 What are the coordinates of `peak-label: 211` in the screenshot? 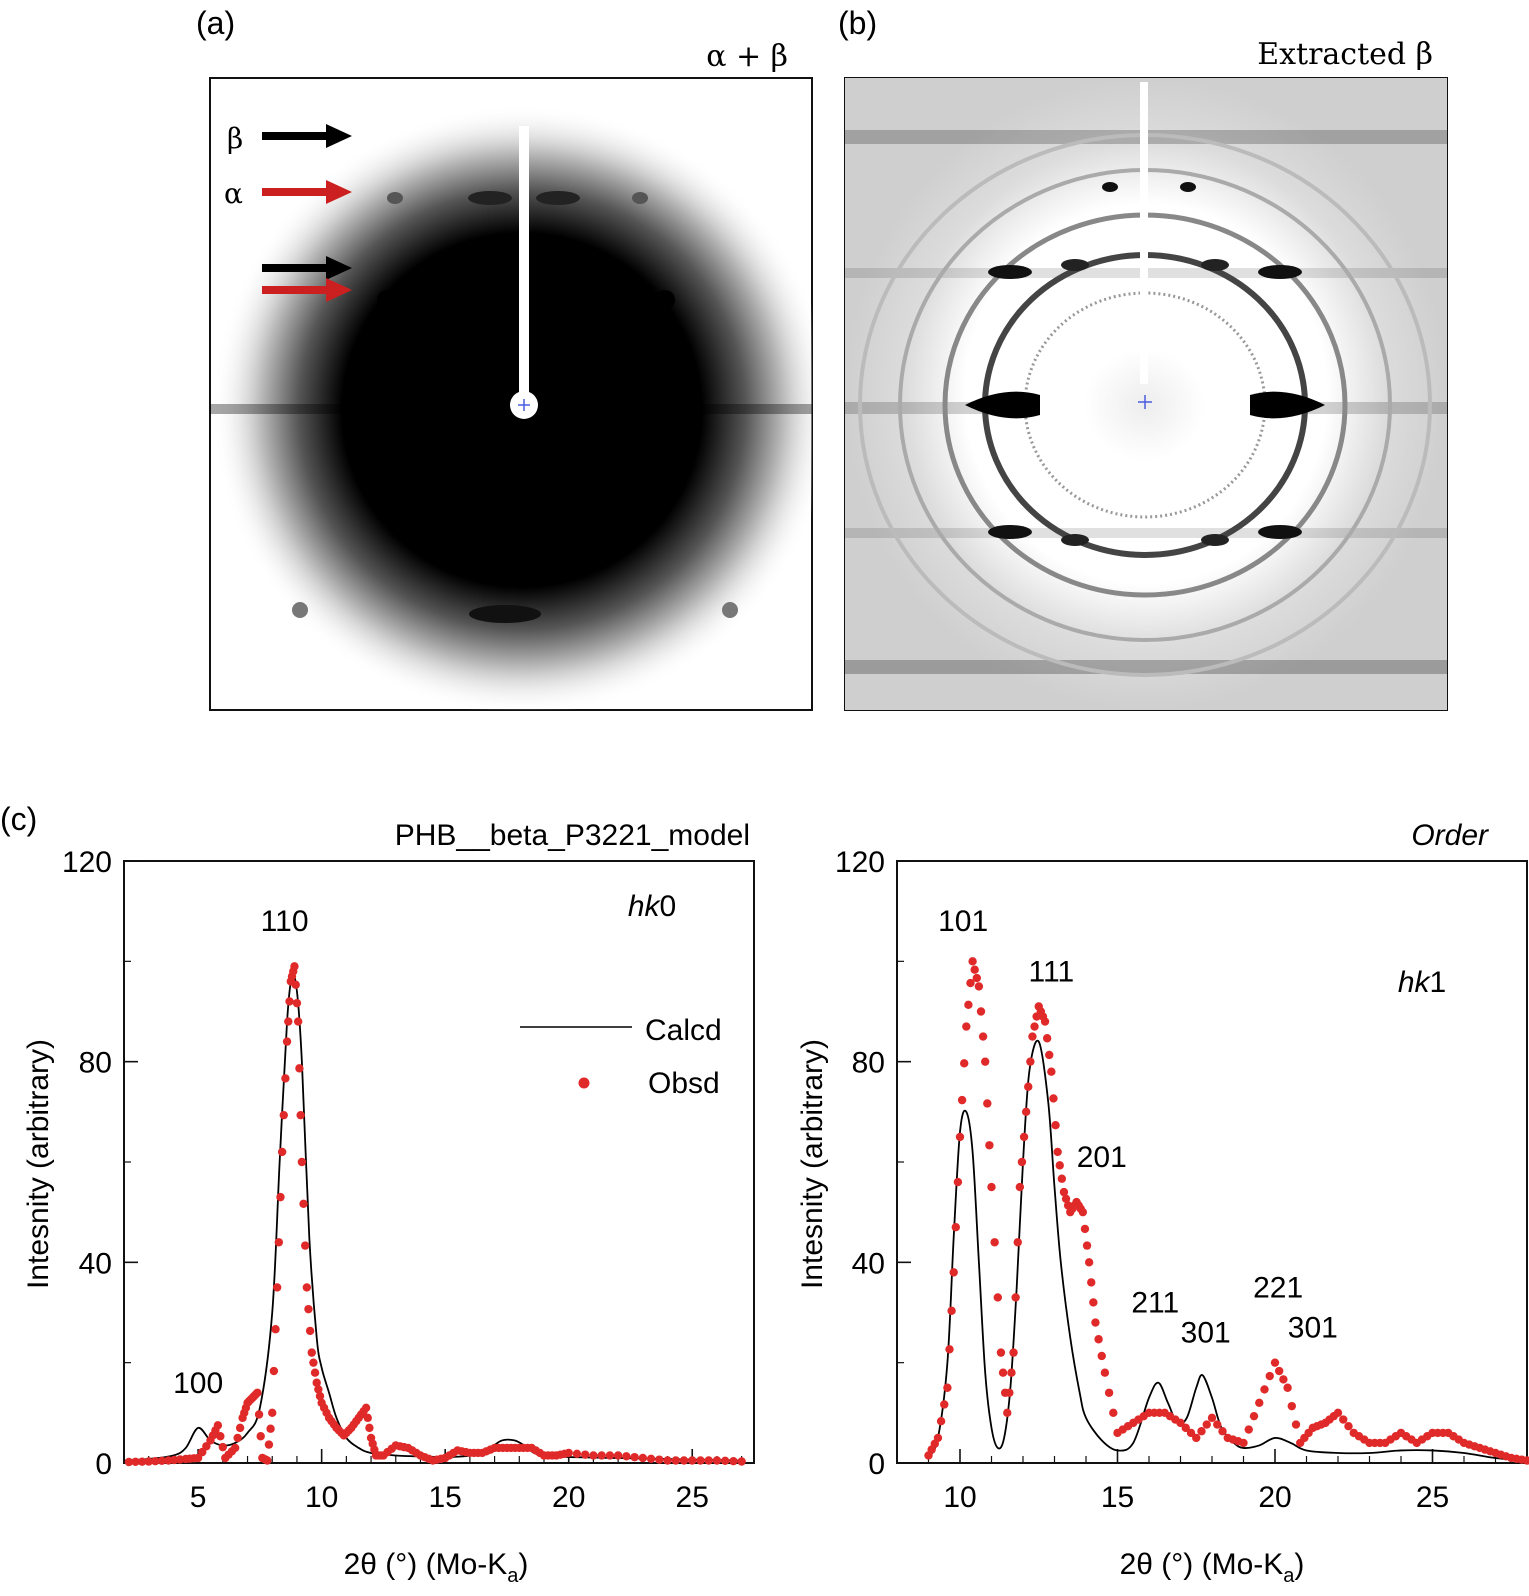 It's located at (1155, 1303).